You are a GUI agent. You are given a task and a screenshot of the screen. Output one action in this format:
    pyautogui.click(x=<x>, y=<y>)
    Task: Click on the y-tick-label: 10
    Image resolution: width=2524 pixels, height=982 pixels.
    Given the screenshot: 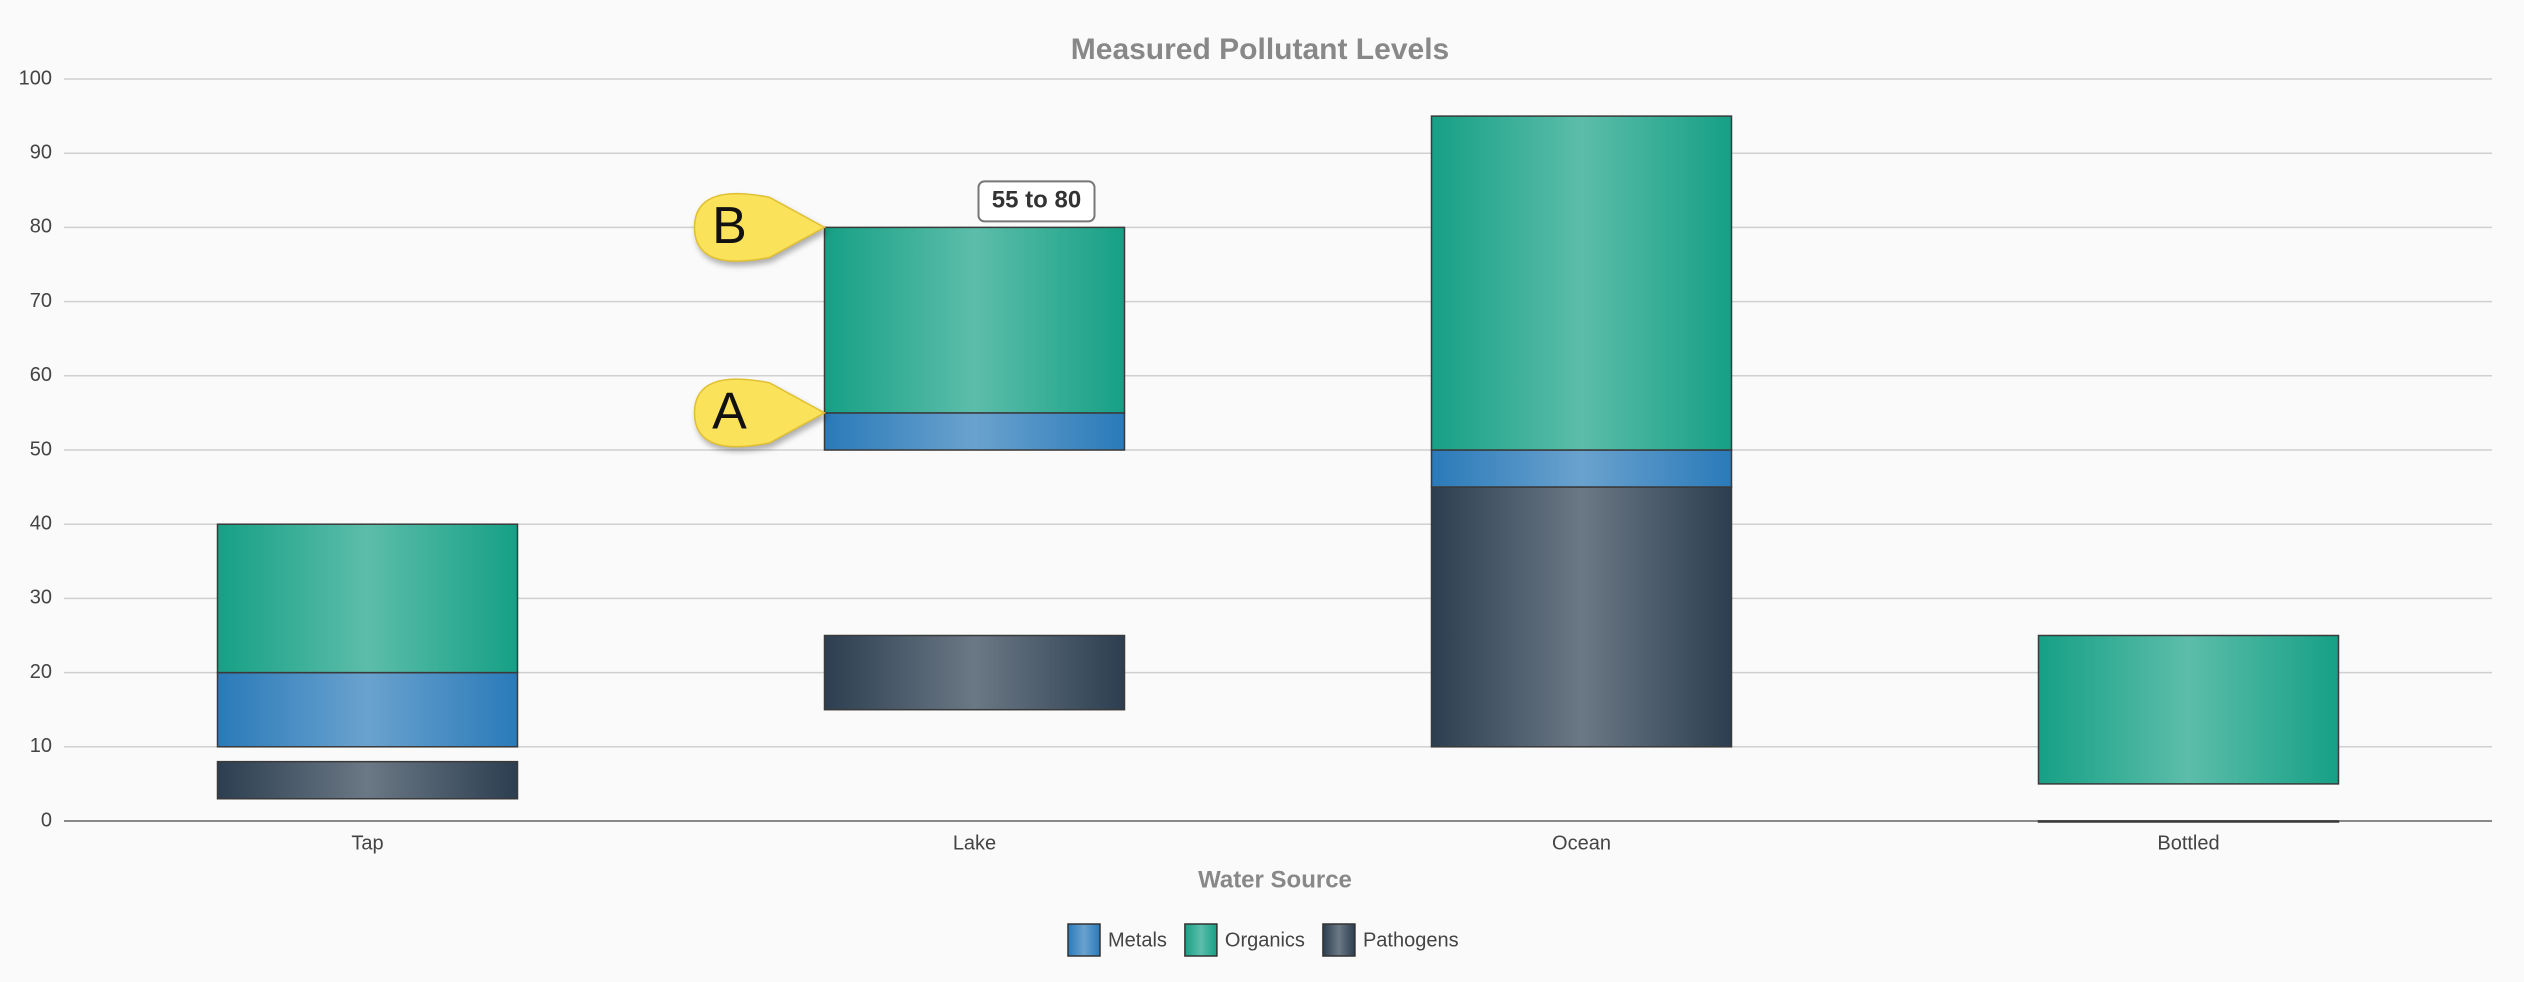 What is the action you would take?
    pyautogui.click(x=41, y=746)
    